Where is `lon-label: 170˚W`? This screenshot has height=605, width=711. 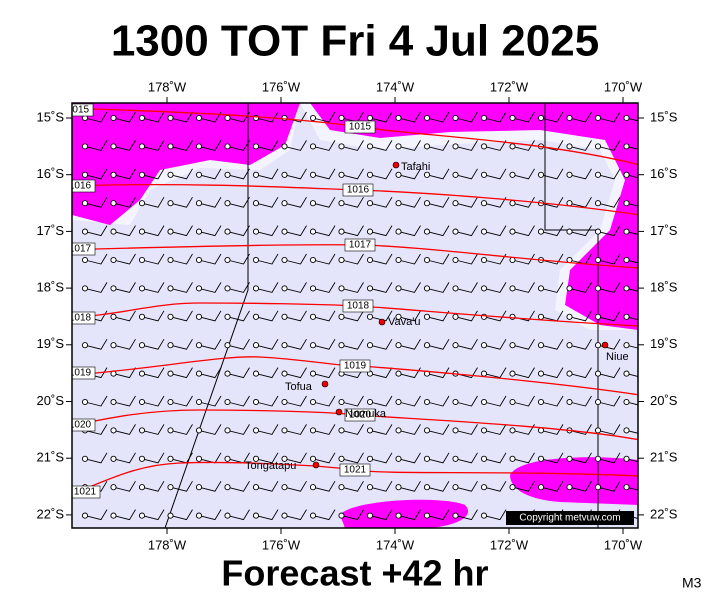
lon-label: 170˚W is located at coordinates (623, 86).